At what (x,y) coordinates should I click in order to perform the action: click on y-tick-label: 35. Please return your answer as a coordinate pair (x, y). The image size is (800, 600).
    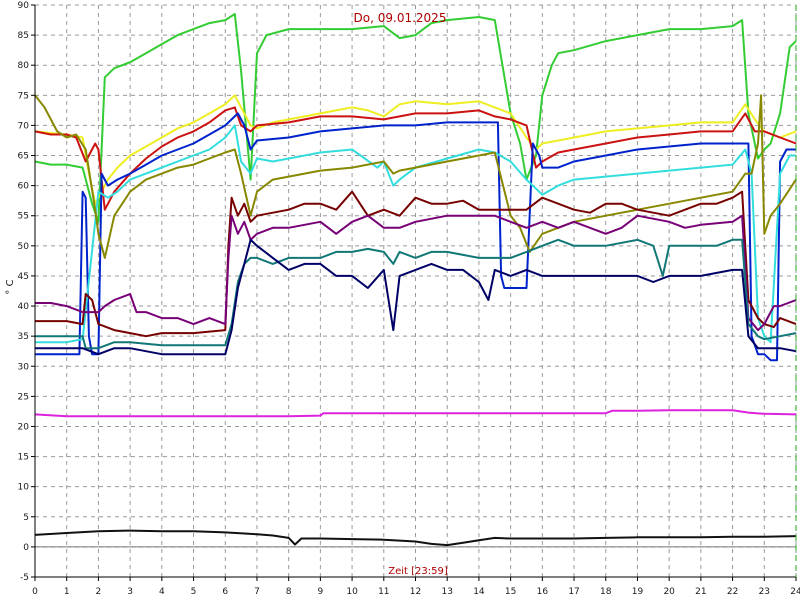
    Looking at the image, I should click on (23, 337).